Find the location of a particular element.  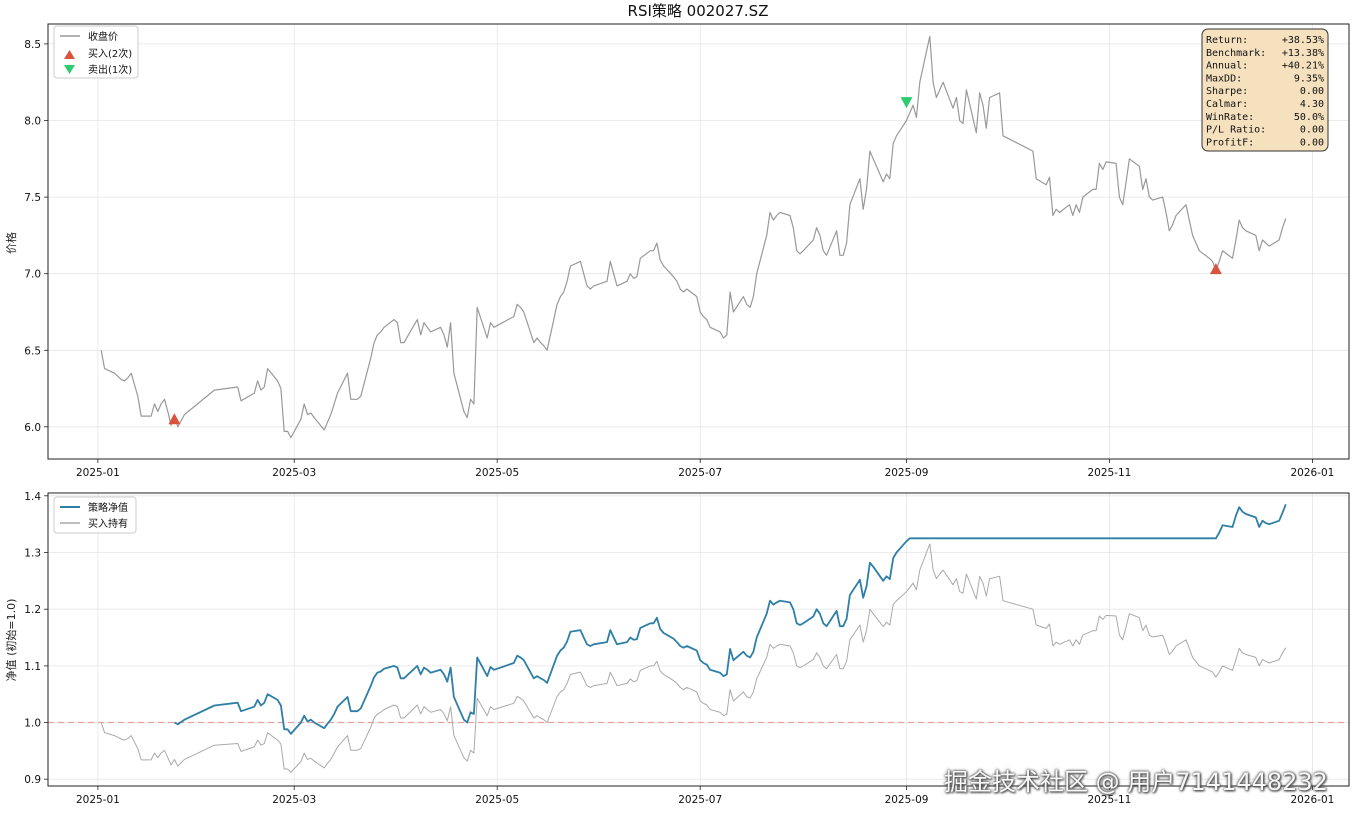

stats-value: +13.38% is located at coordinates (1303, 53).